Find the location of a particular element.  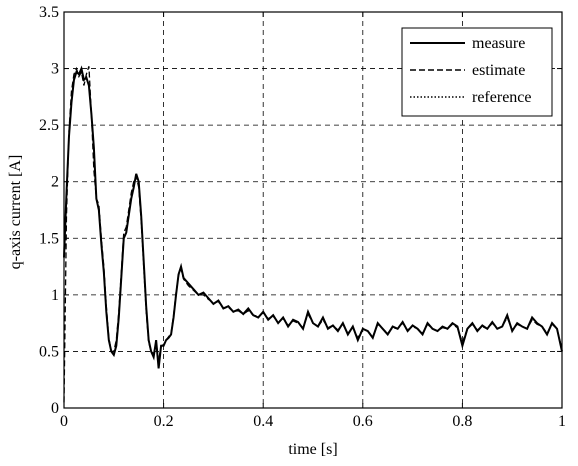

x-tick-label: 0.8 is located at coordinates (462, 421).